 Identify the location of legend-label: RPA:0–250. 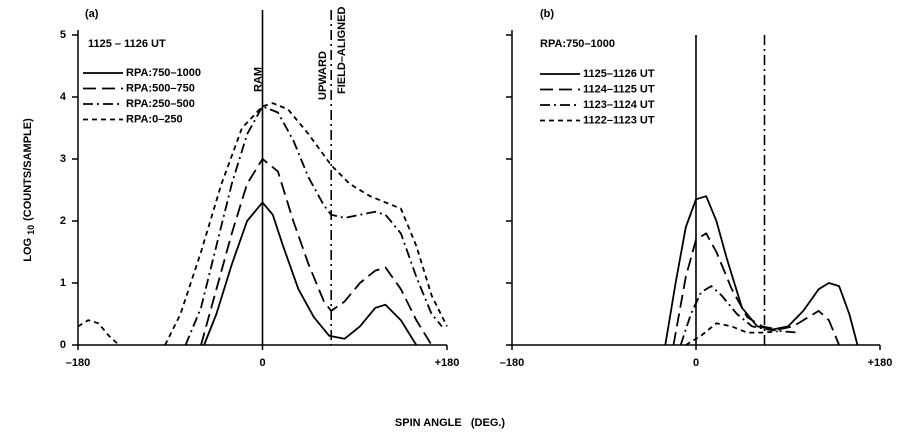
(154, 119).